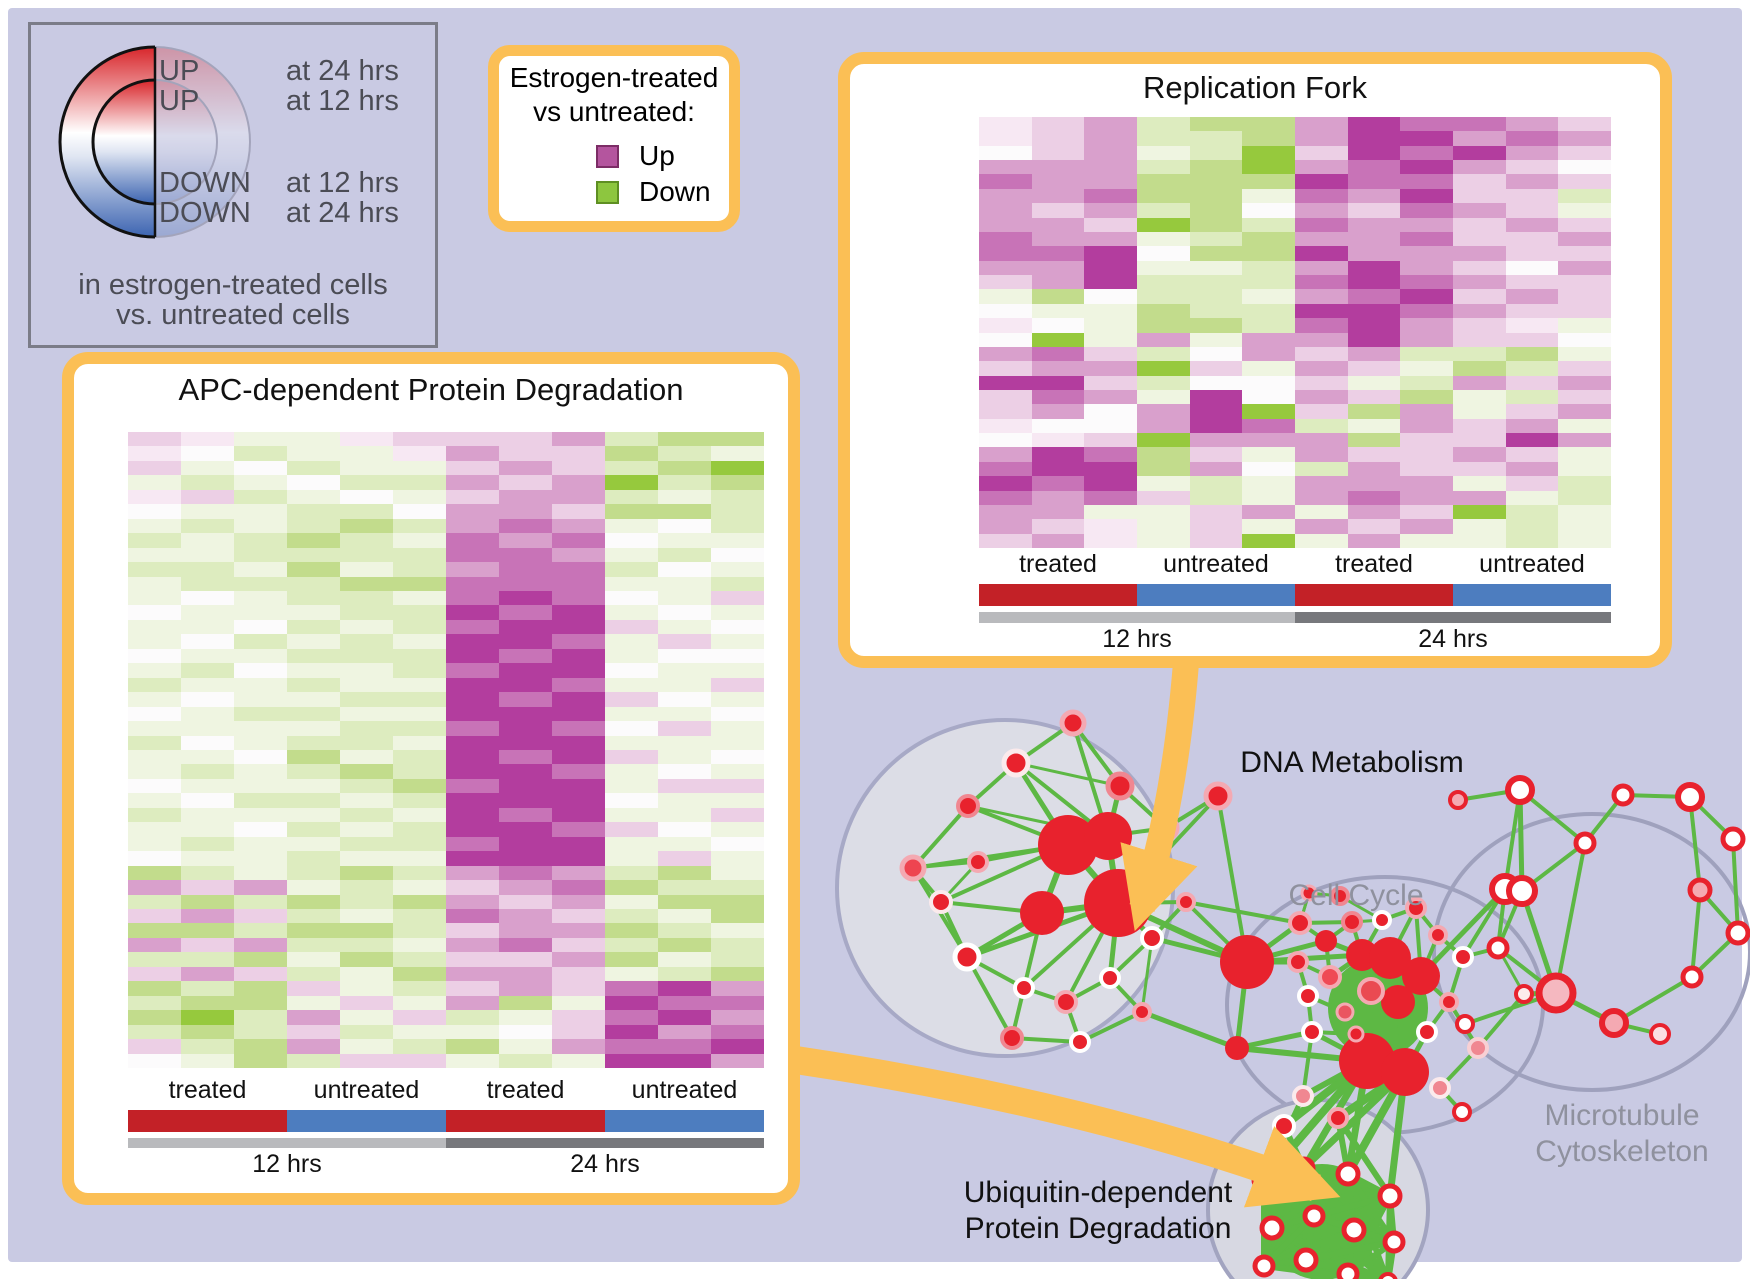 The height and width of the screenshot is (1279, 1750). Describe the element at coordinates (287, 1143) in the screenshot. I see `time-bar-segment` at that location.